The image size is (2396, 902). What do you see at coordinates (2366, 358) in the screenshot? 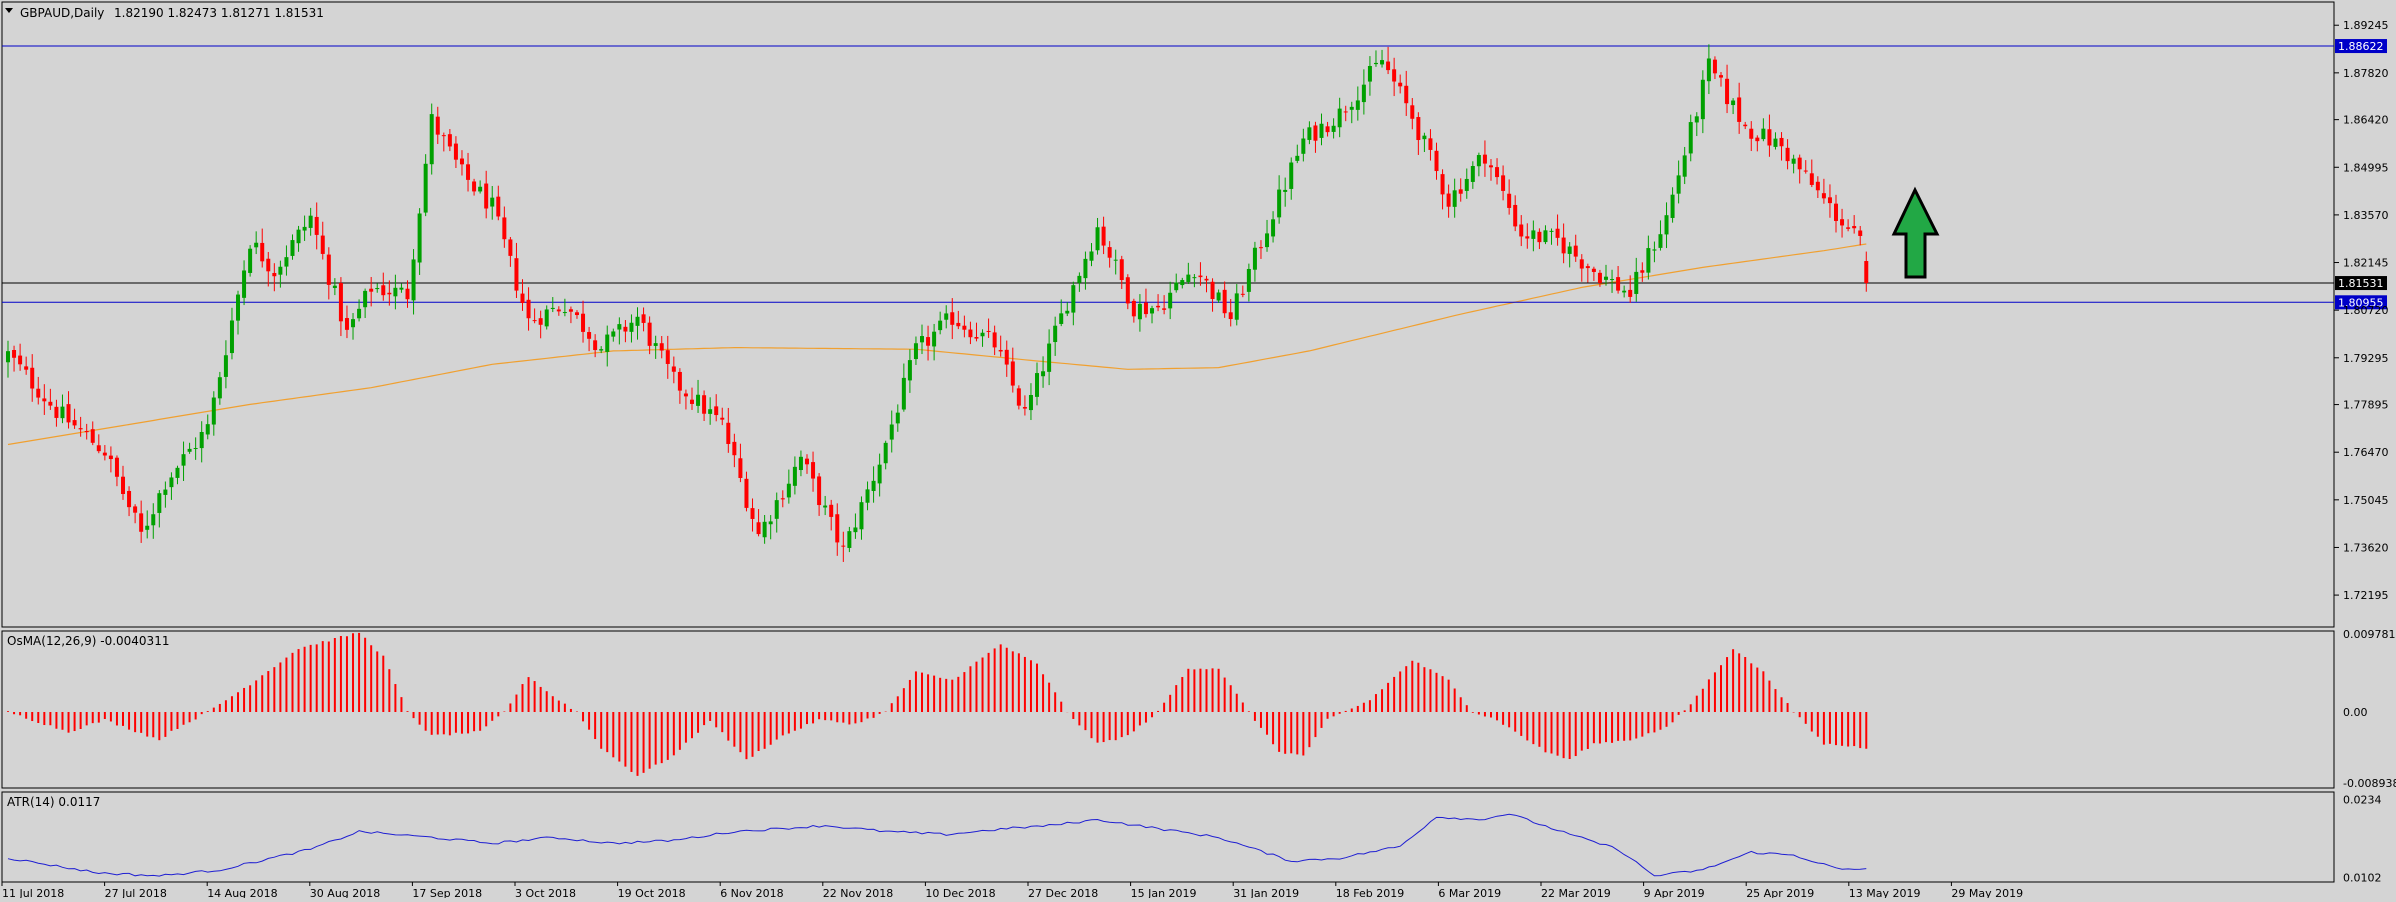
I see `price-axis-label: 1.79295` at bounding box center [2366, 358].